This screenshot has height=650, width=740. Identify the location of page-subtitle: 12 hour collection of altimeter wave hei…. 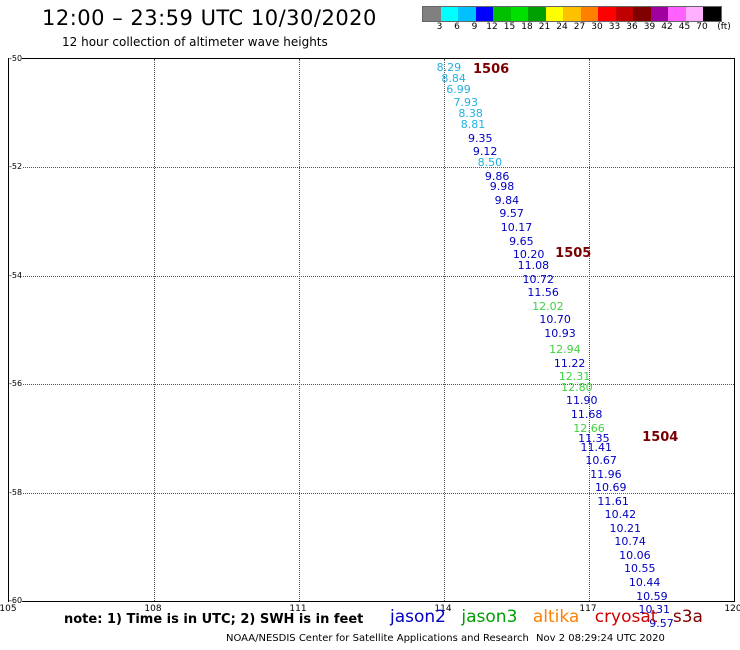
(195, 42).